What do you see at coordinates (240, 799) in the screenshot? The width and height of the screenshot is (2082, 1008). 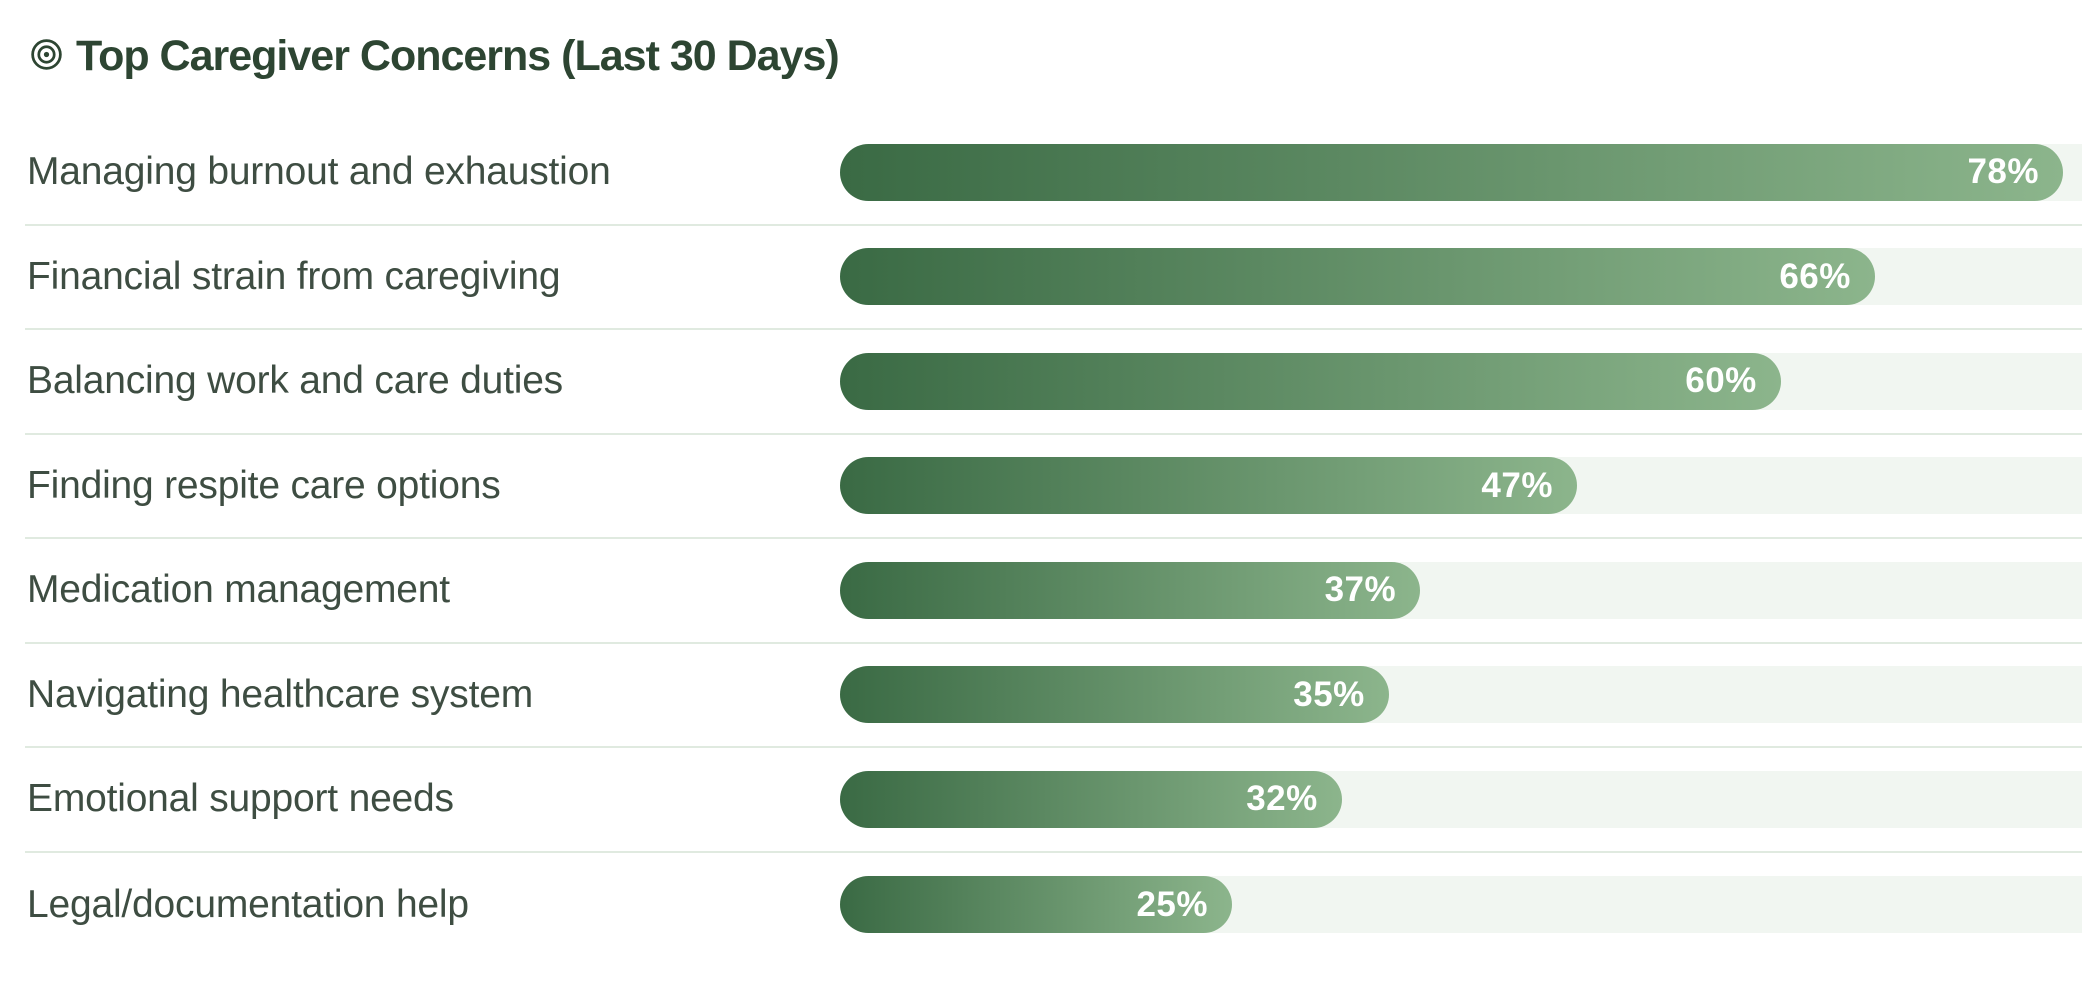 I see `category-label: Emotional support needs` at bounding box center [240, 799].